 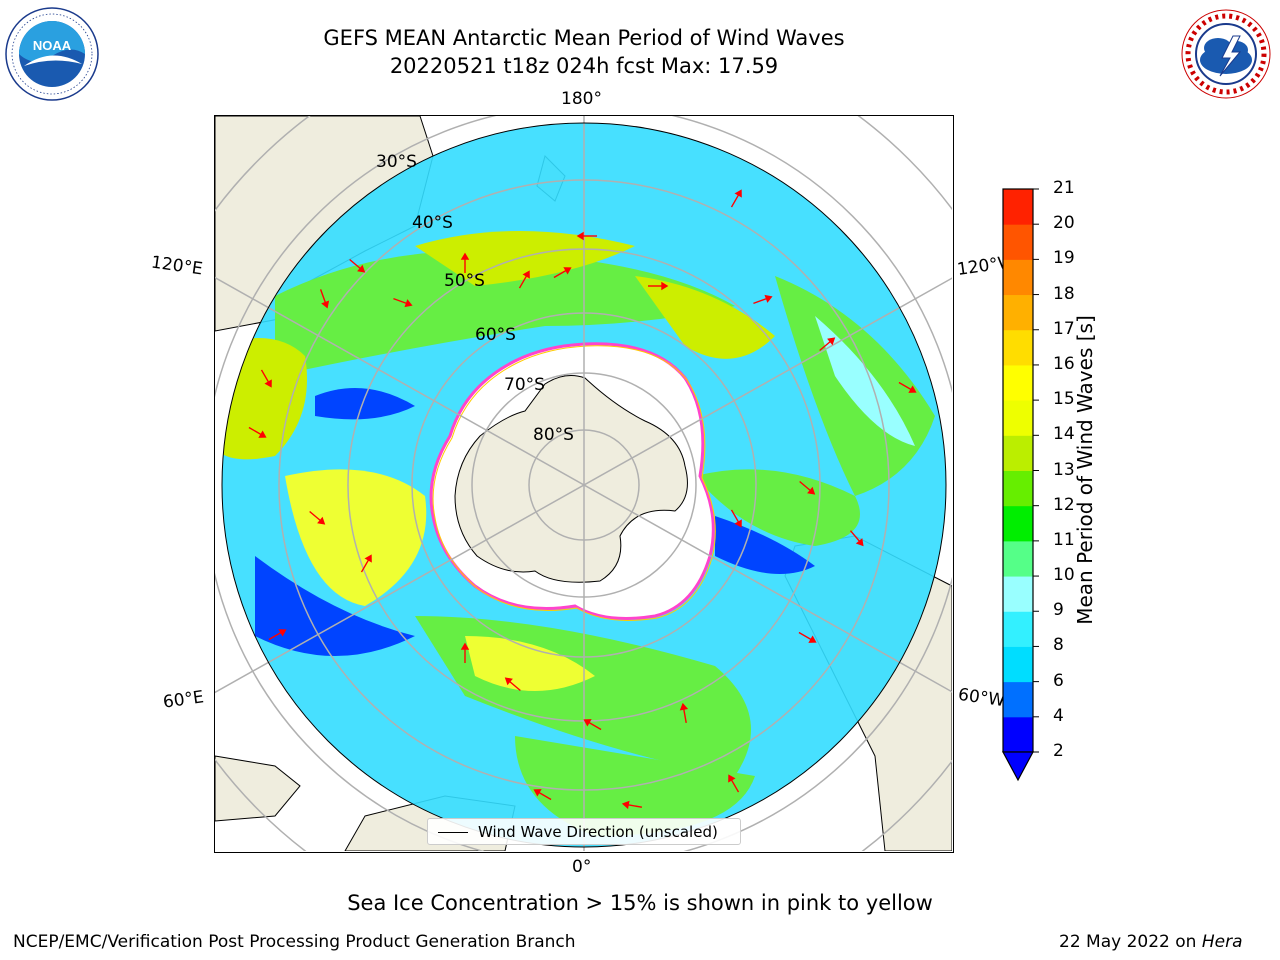 I want to click on colorbar-bands, so click(x=1018, y=471).